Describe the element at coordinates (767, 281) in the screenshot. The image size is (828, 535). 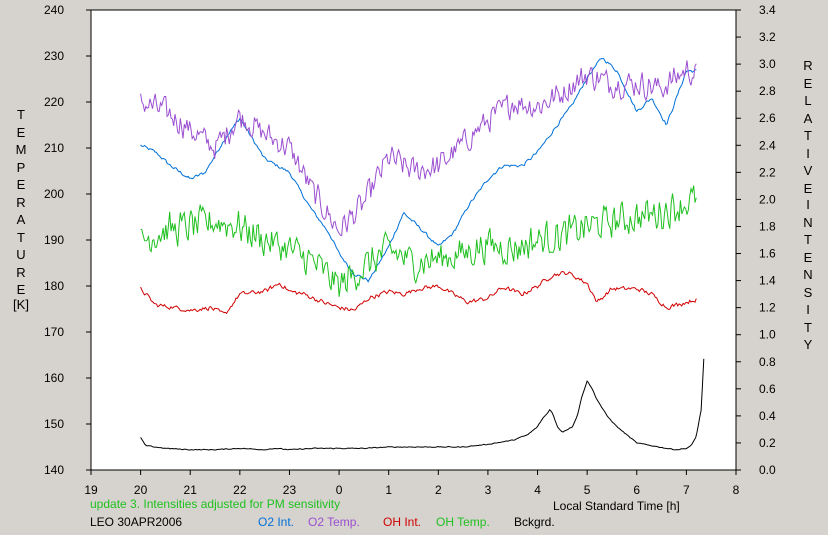
I see `right-tick-label: 1.4` at that location.